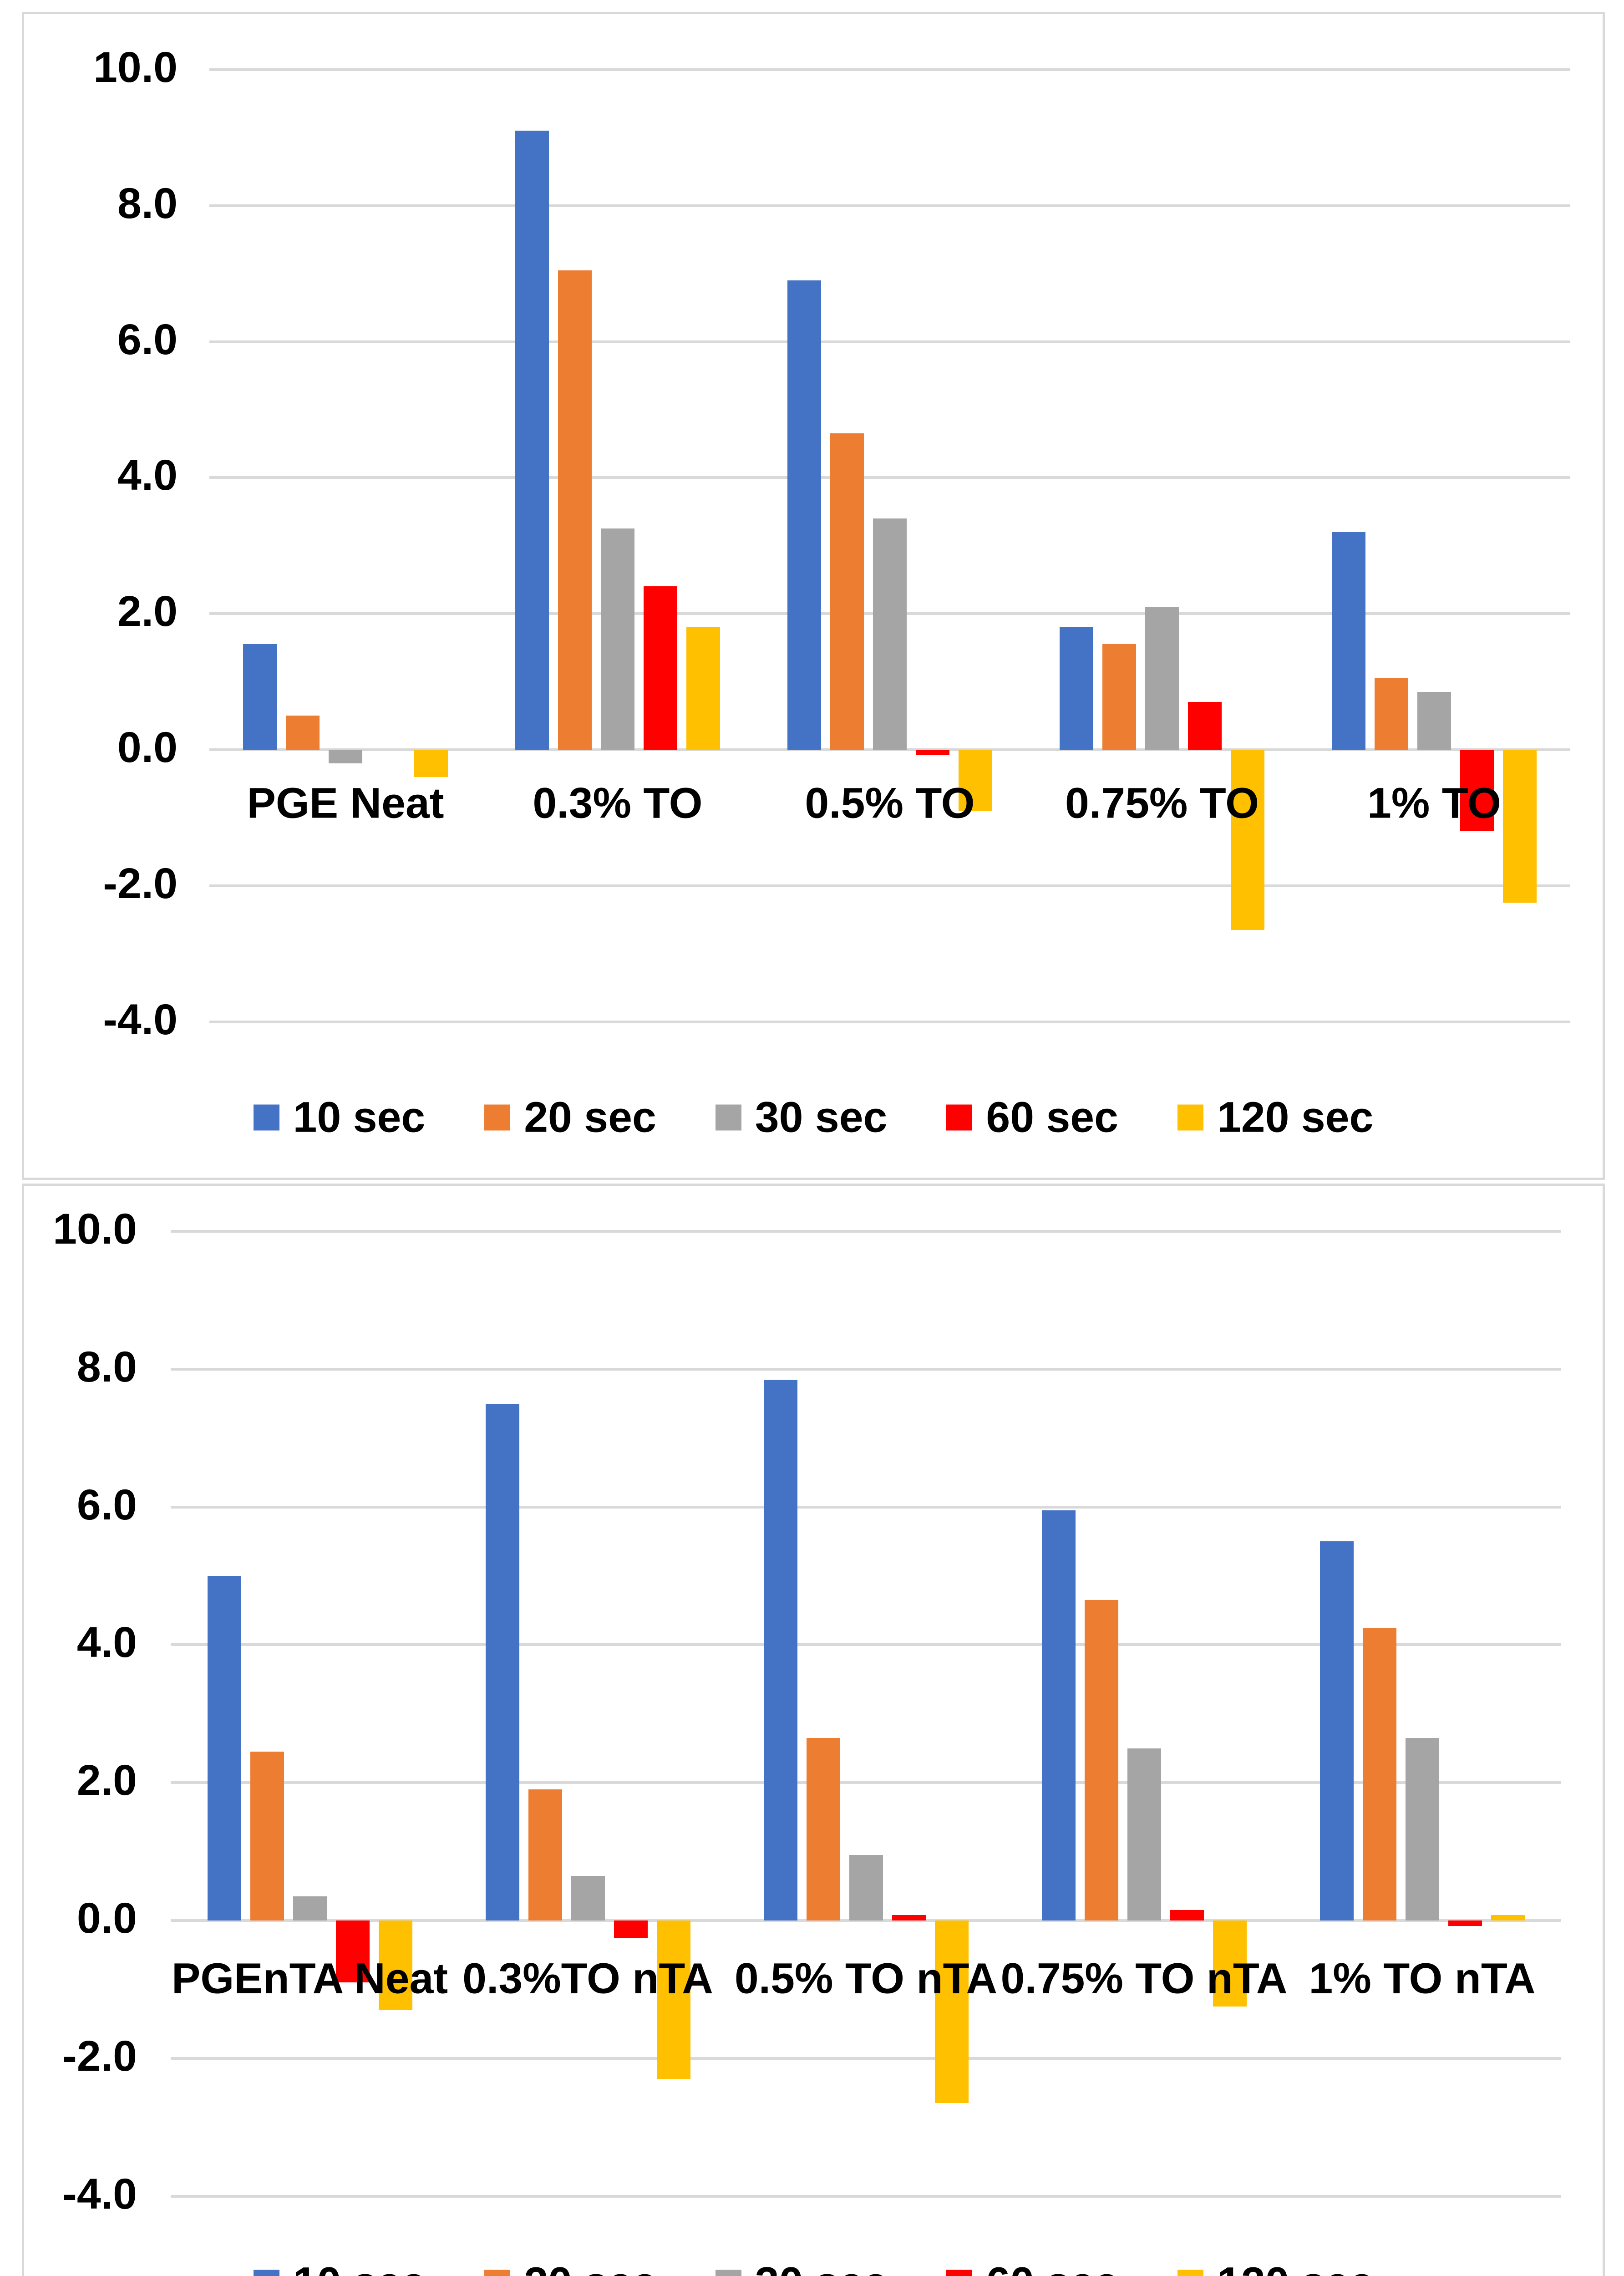 This screenshot has width=1624, height=2276. Describe the element at coordinates (346, 803) in the screenshot. I see `x-axis-category-label: PGE Neat` at that location.